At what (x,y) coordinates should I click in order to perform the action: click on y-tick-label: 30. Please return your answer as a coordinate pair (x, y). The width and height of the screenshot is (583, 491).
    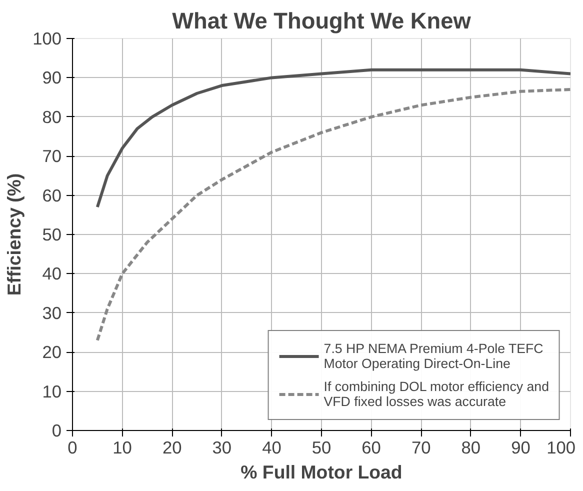
    Looking at the image, I should click on (52, 312).